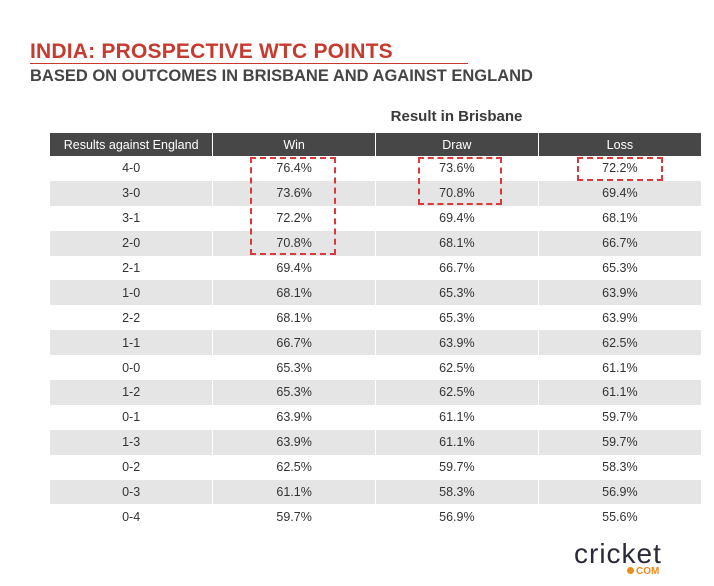 The image size is (714, 586). Describe the element at coordinates (457, 517) in the screenshot. I see `cell-draw: 56.9%` at that location.